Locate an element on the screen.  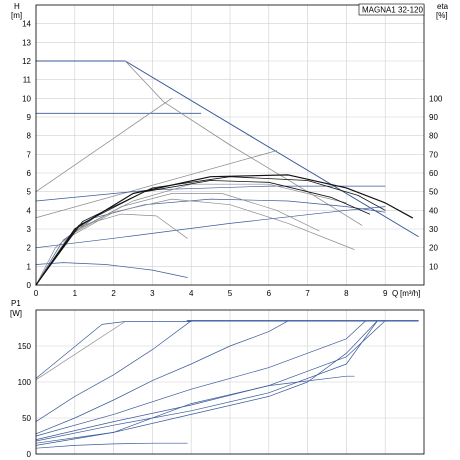
h-tick-label: 8 is located at coordinates (29, 136).